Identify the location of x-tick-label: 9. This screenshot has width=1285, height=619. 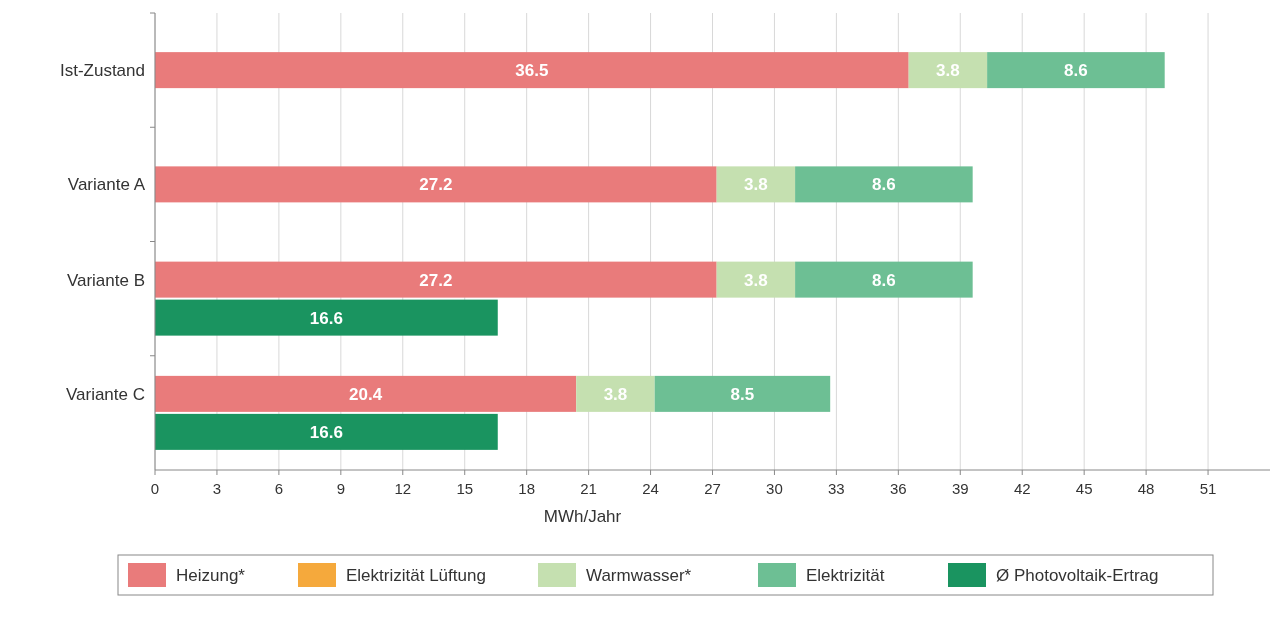
(341, 488).